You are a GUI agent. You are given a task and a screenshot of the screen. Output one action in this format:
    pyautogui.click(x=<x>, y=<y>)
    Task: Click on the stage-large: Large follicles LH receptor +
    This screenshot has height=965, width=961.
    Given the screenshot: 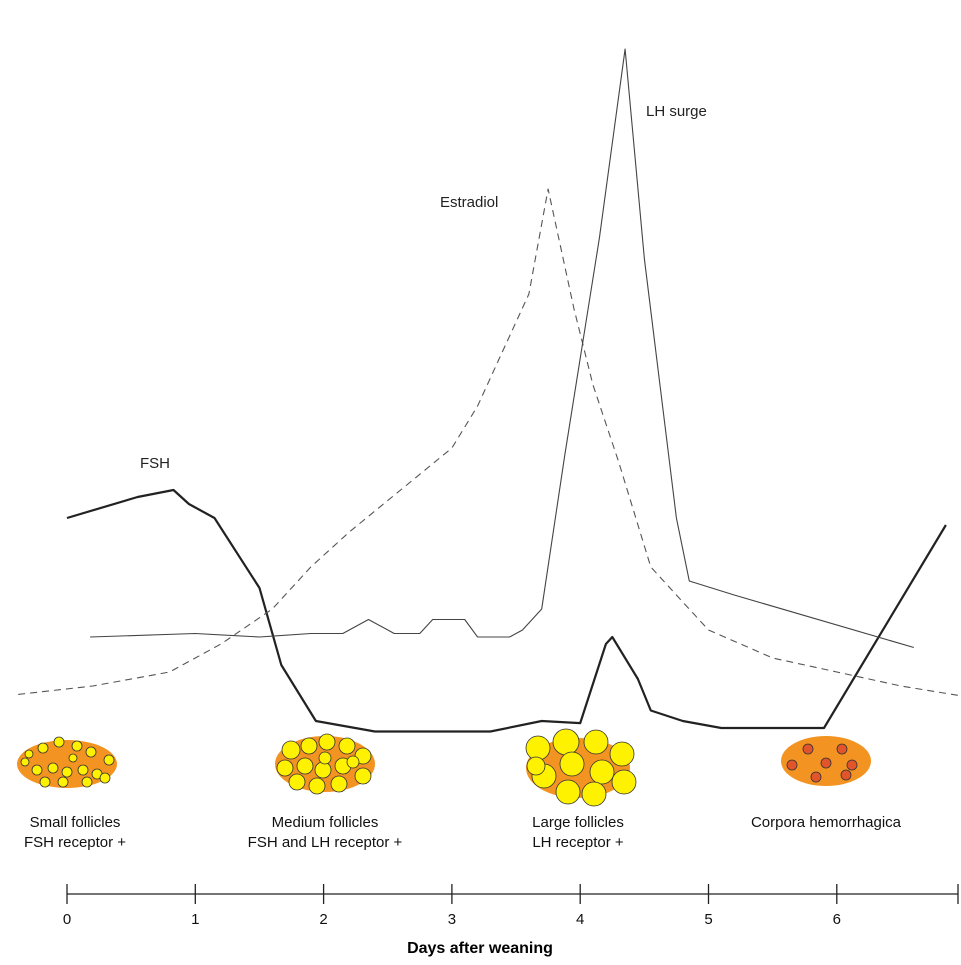 What is the action you would take?
    pyautogui.click(x=581, y=789)
    